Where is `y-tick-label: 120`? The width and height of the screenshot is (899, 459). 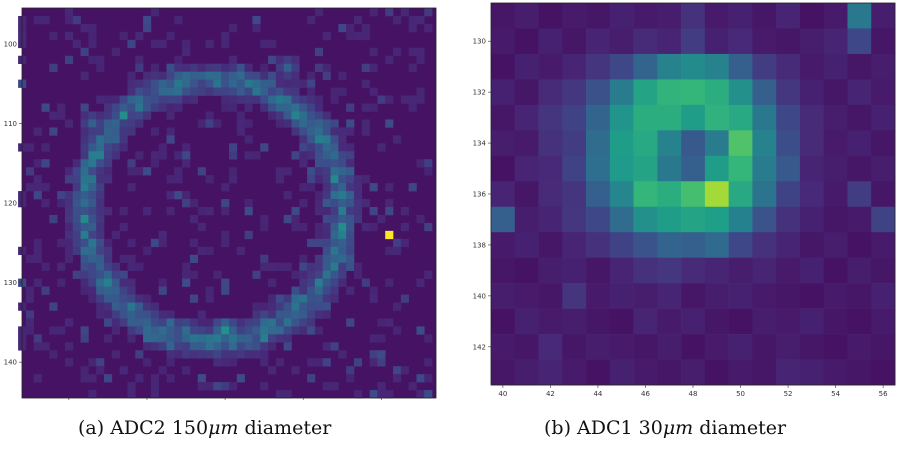
y-tick-label: 120 is located at coordinates (10, 204).